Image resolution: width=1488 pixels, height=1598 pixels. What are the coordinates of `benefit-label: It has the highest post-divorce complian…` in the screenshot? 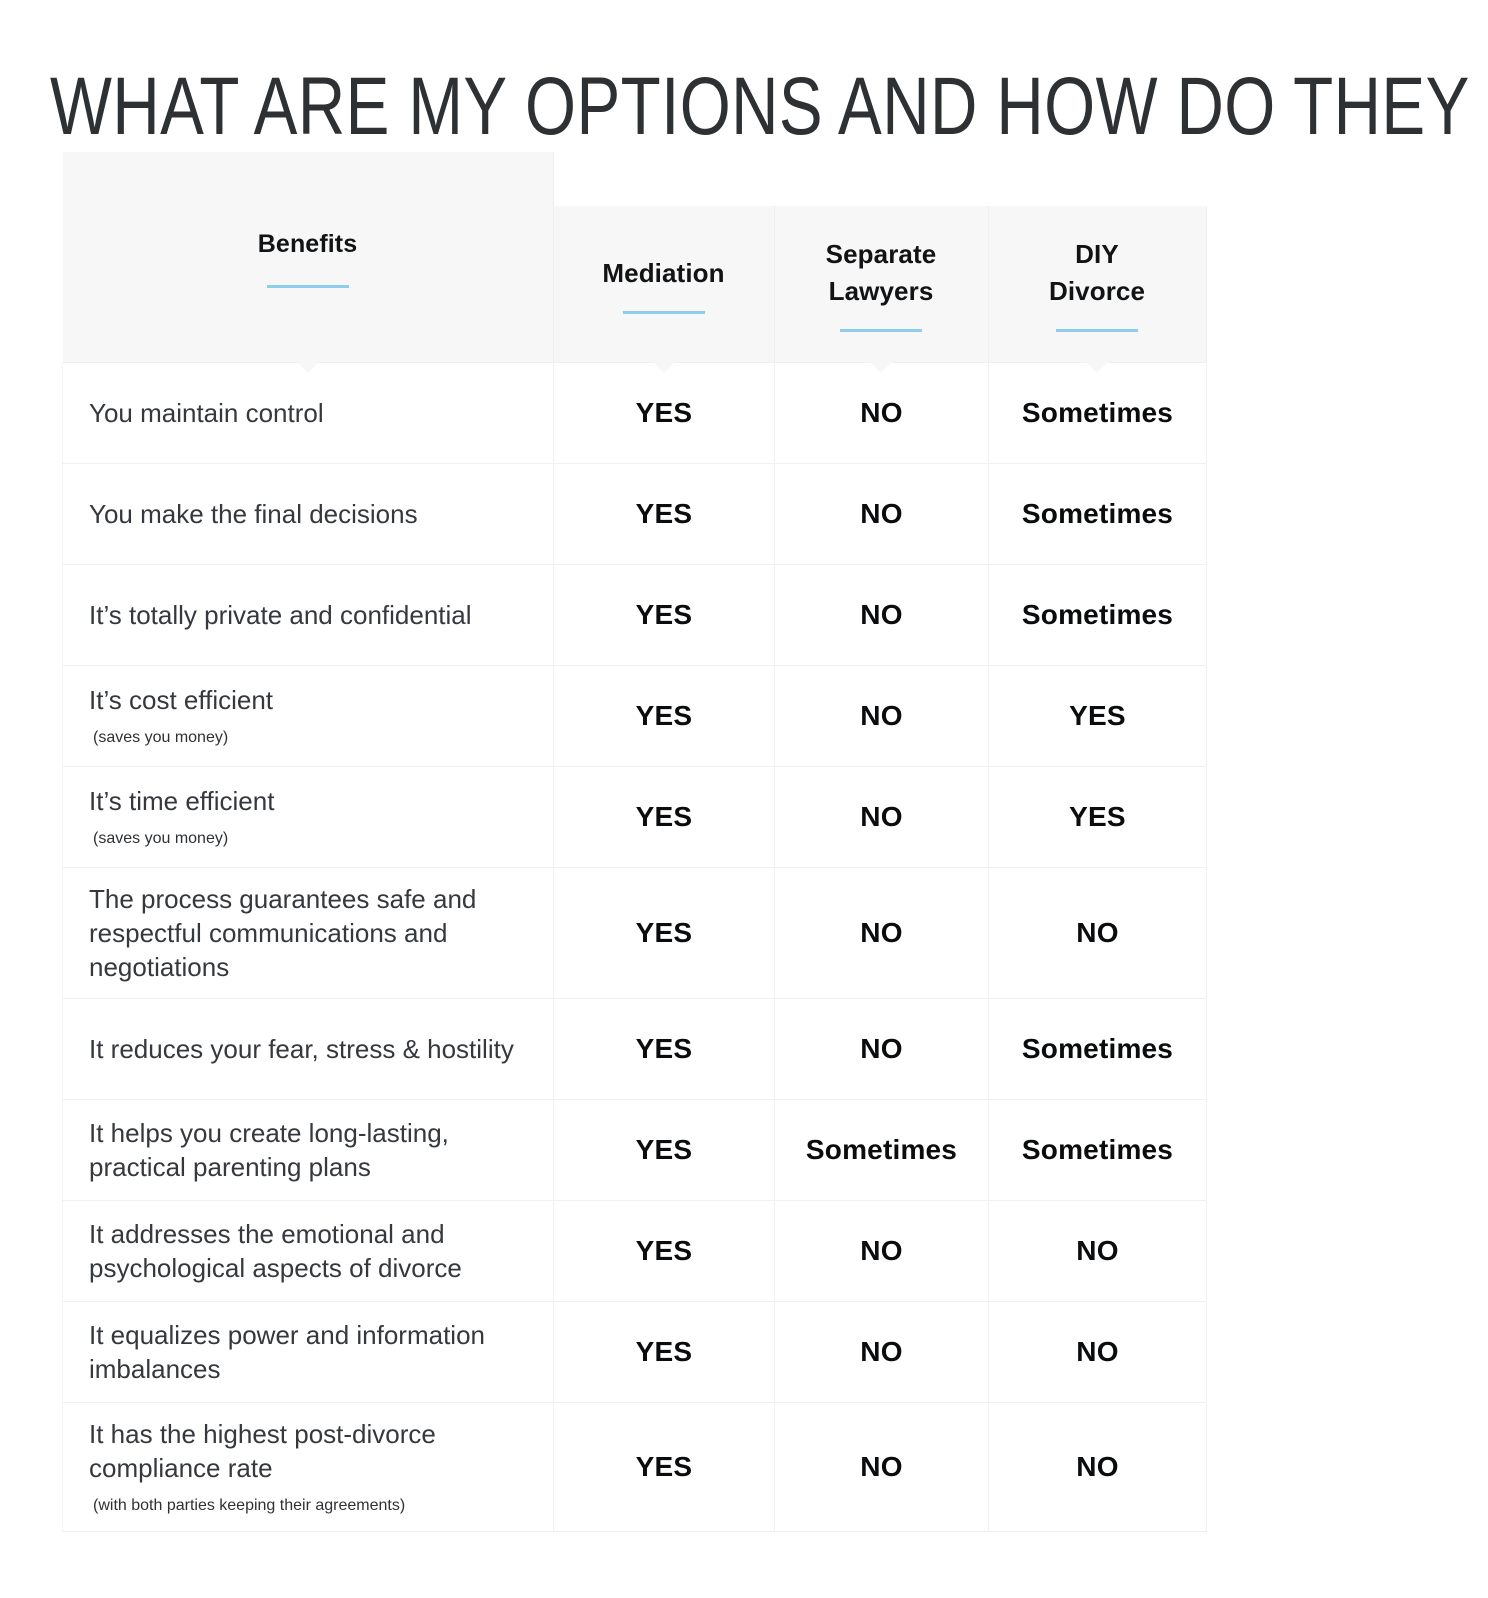 It's located at (262, 1451).